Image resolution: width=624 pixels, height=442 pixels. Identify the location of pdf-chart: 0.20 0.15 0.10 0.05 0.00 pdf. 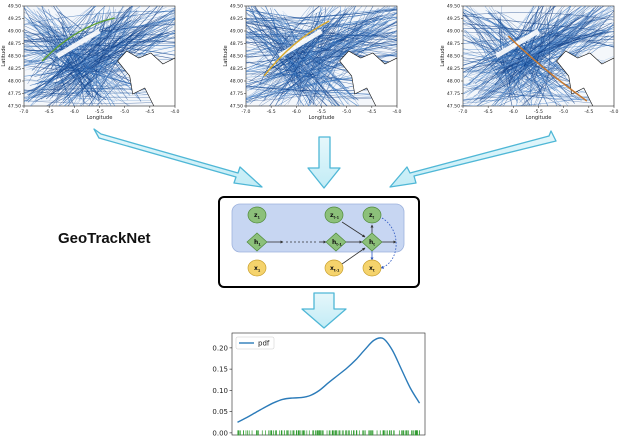
(319, 384).